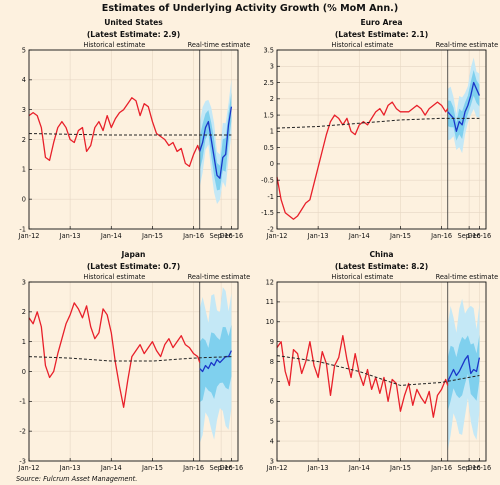 The width and height of the screenshot is (500, 485). I want to click on panel-subtitle: (Latest Estimate: 0.7), so click(133, 266).